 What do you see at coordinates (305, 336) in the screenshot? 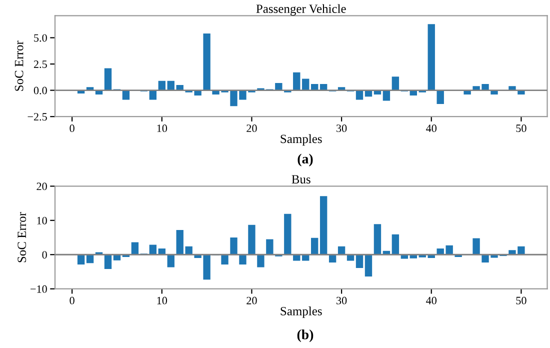
I see `text: (b)` at bounding box center [305, 336].